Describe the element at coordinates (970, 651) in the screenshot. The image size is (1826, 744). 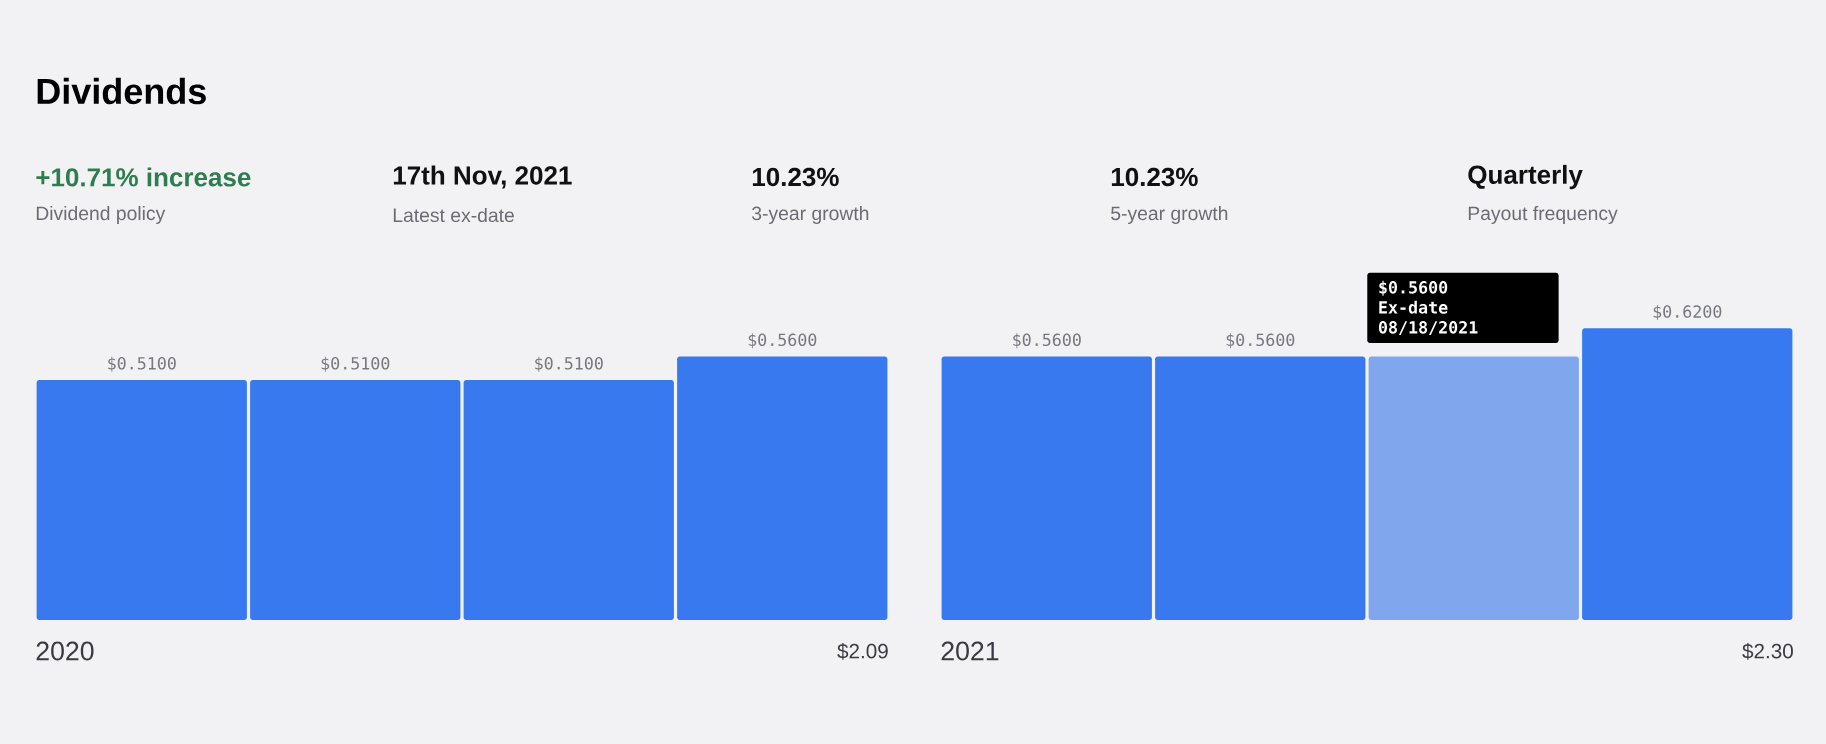
I see `x-axis-title: 2021` at that location.